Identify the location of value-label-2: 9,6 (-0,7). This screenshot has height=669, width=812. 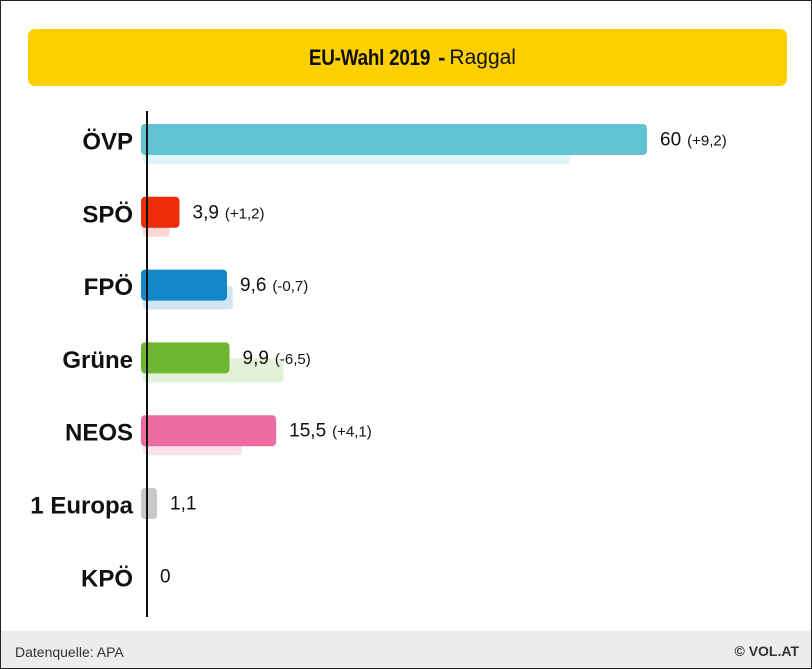
(274, 285).